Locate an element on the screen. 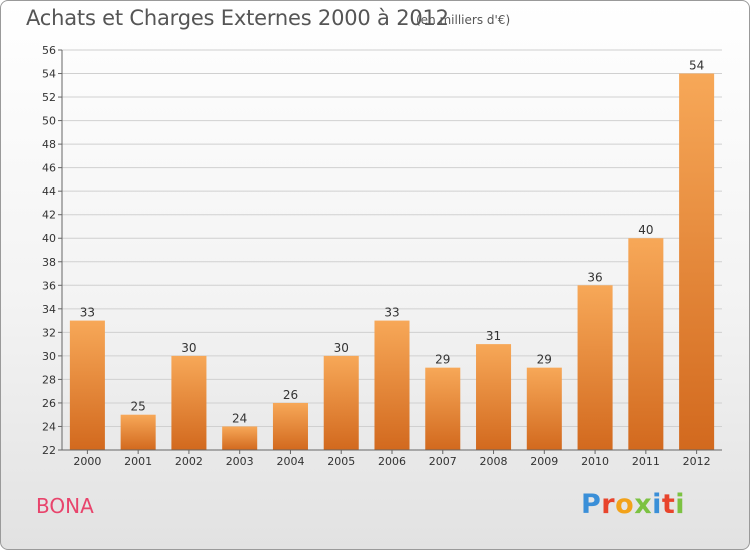  data-label: 31 is located at coordinates (493, 336).